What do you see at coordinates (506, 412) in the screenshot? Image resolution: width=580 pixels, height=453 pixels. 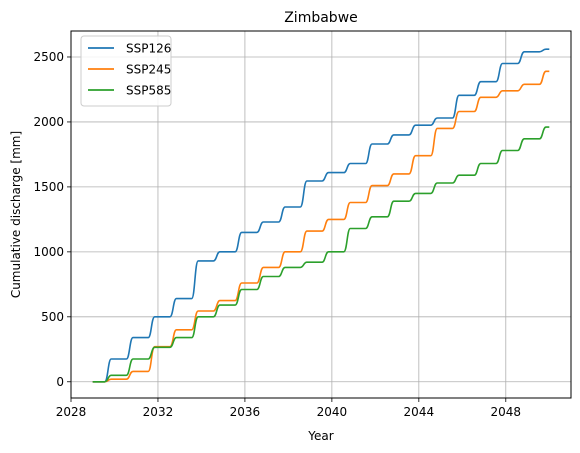 I see `x-tick-label: 2048` at bounding box center [506, 412].